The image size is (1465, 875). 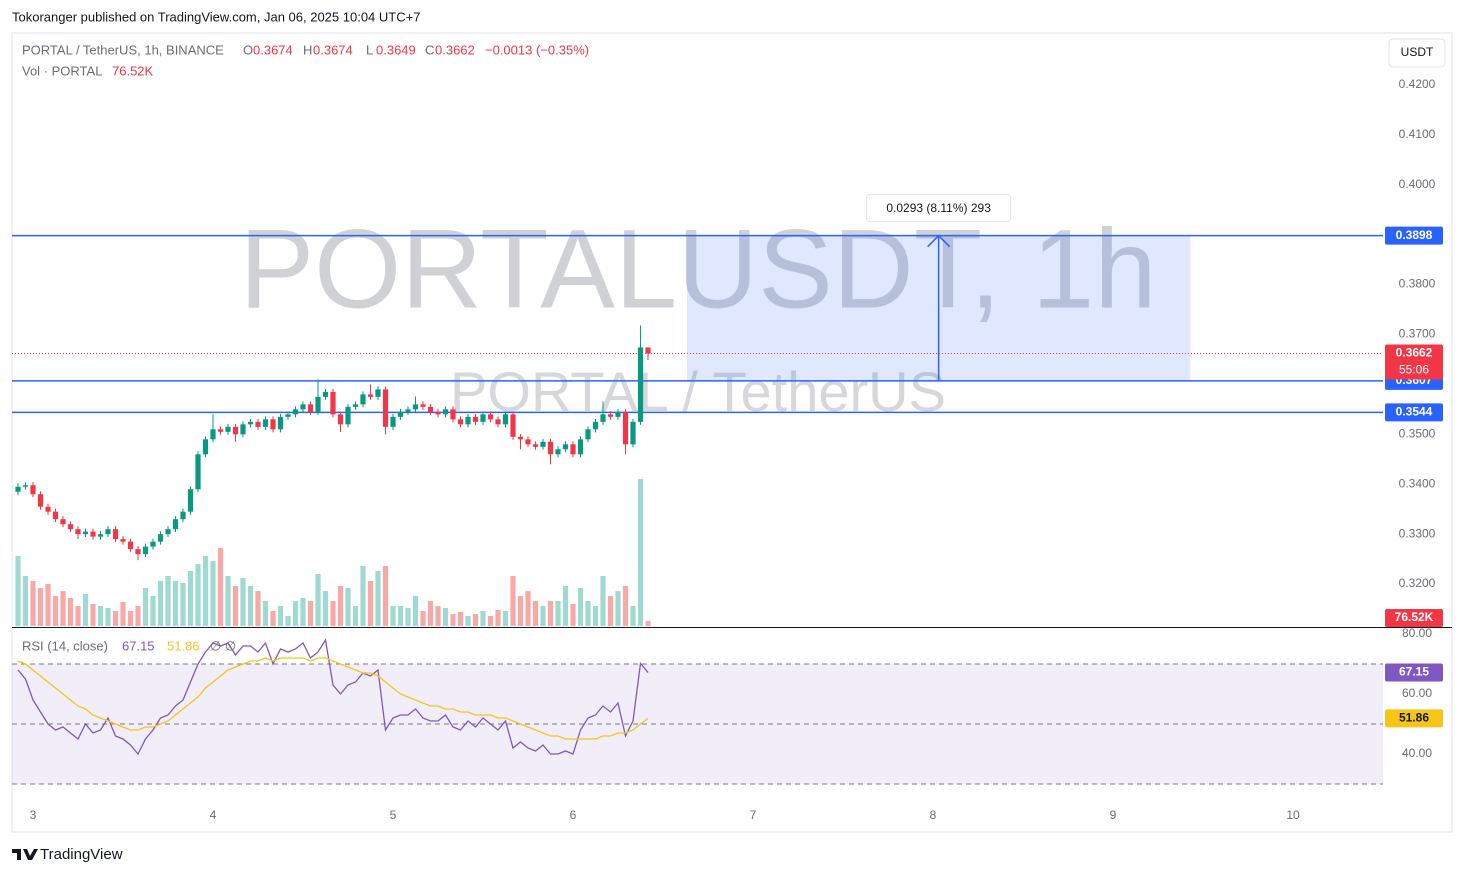 I want to click on rsi-line, so click(x=333, y=697).